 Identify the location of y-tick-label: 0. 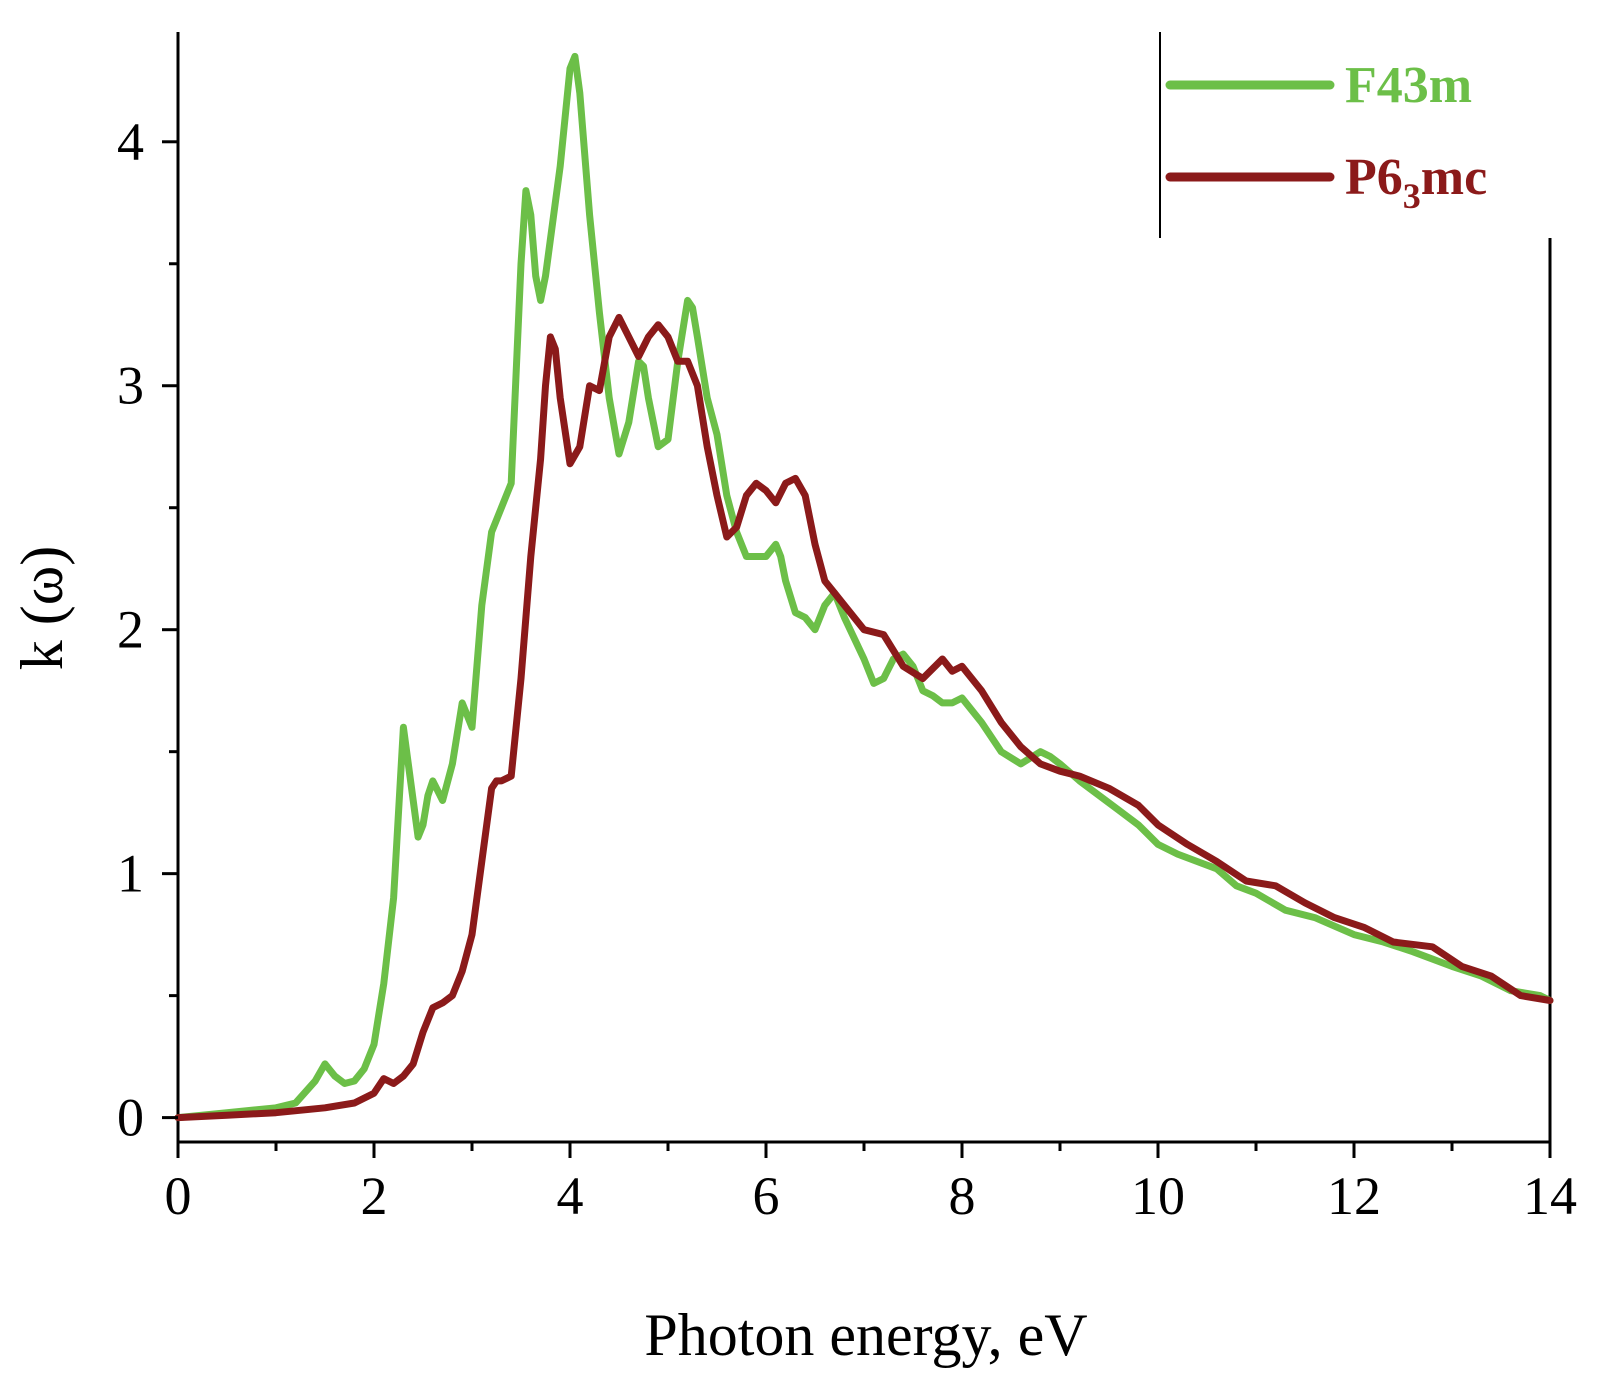
(130, 1118).